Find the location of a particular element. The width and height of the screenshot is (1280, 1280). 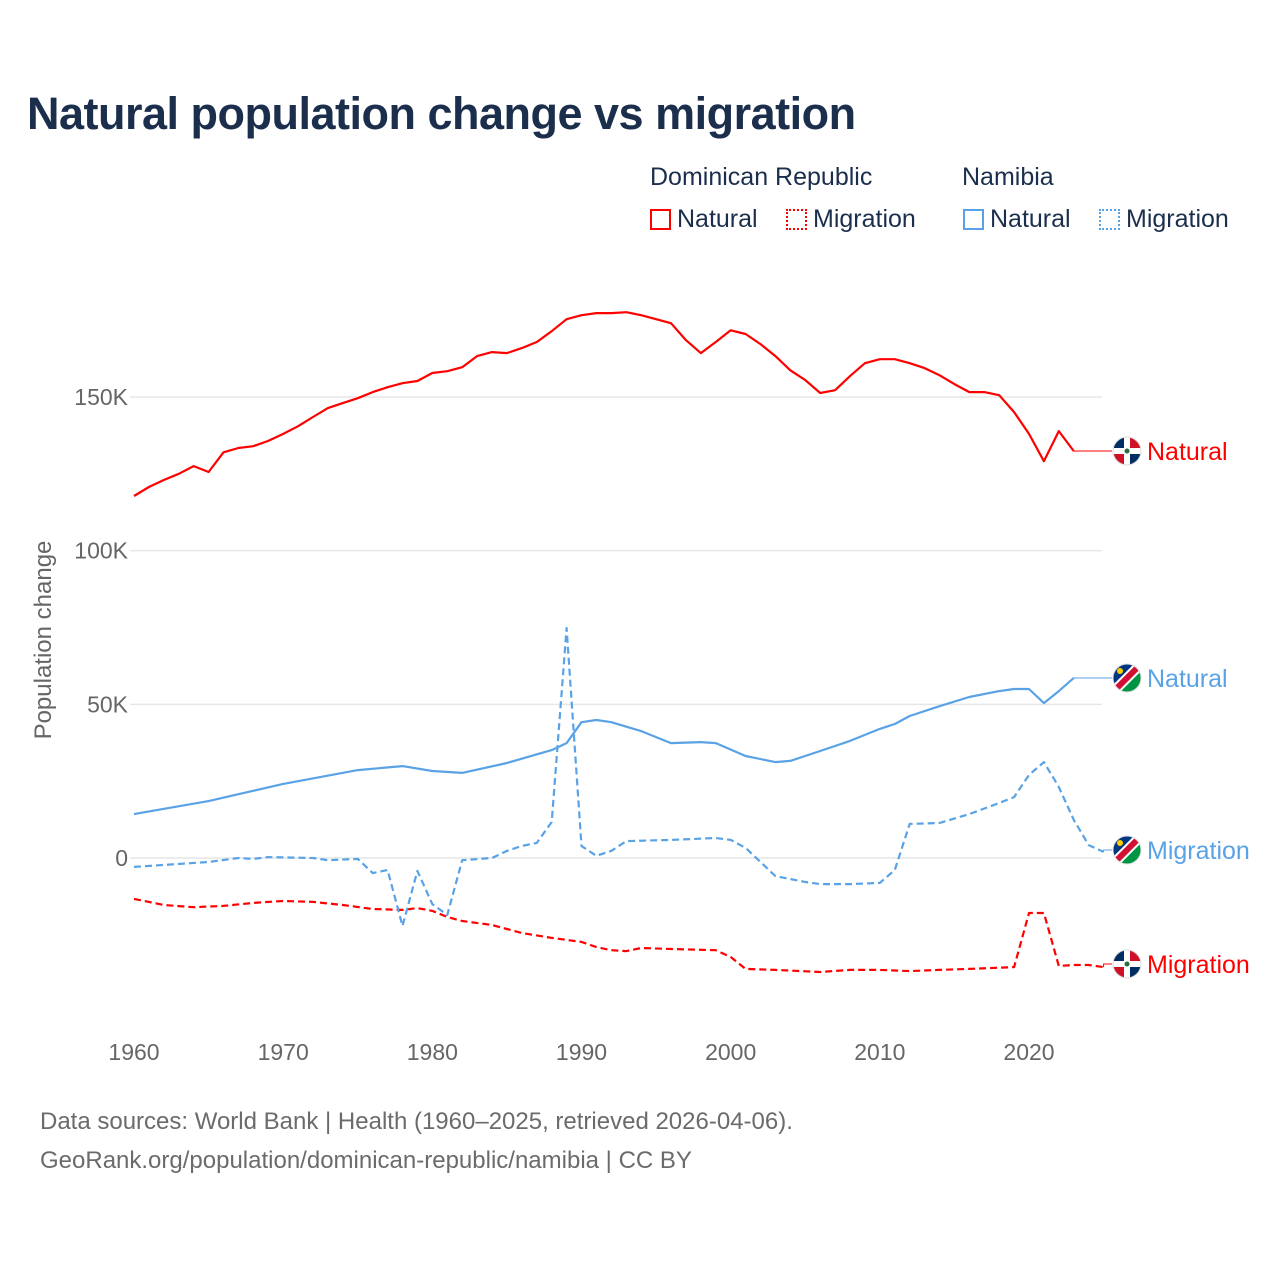

legend-item-dr-natural: Natural is located at coordinates (704, 219).